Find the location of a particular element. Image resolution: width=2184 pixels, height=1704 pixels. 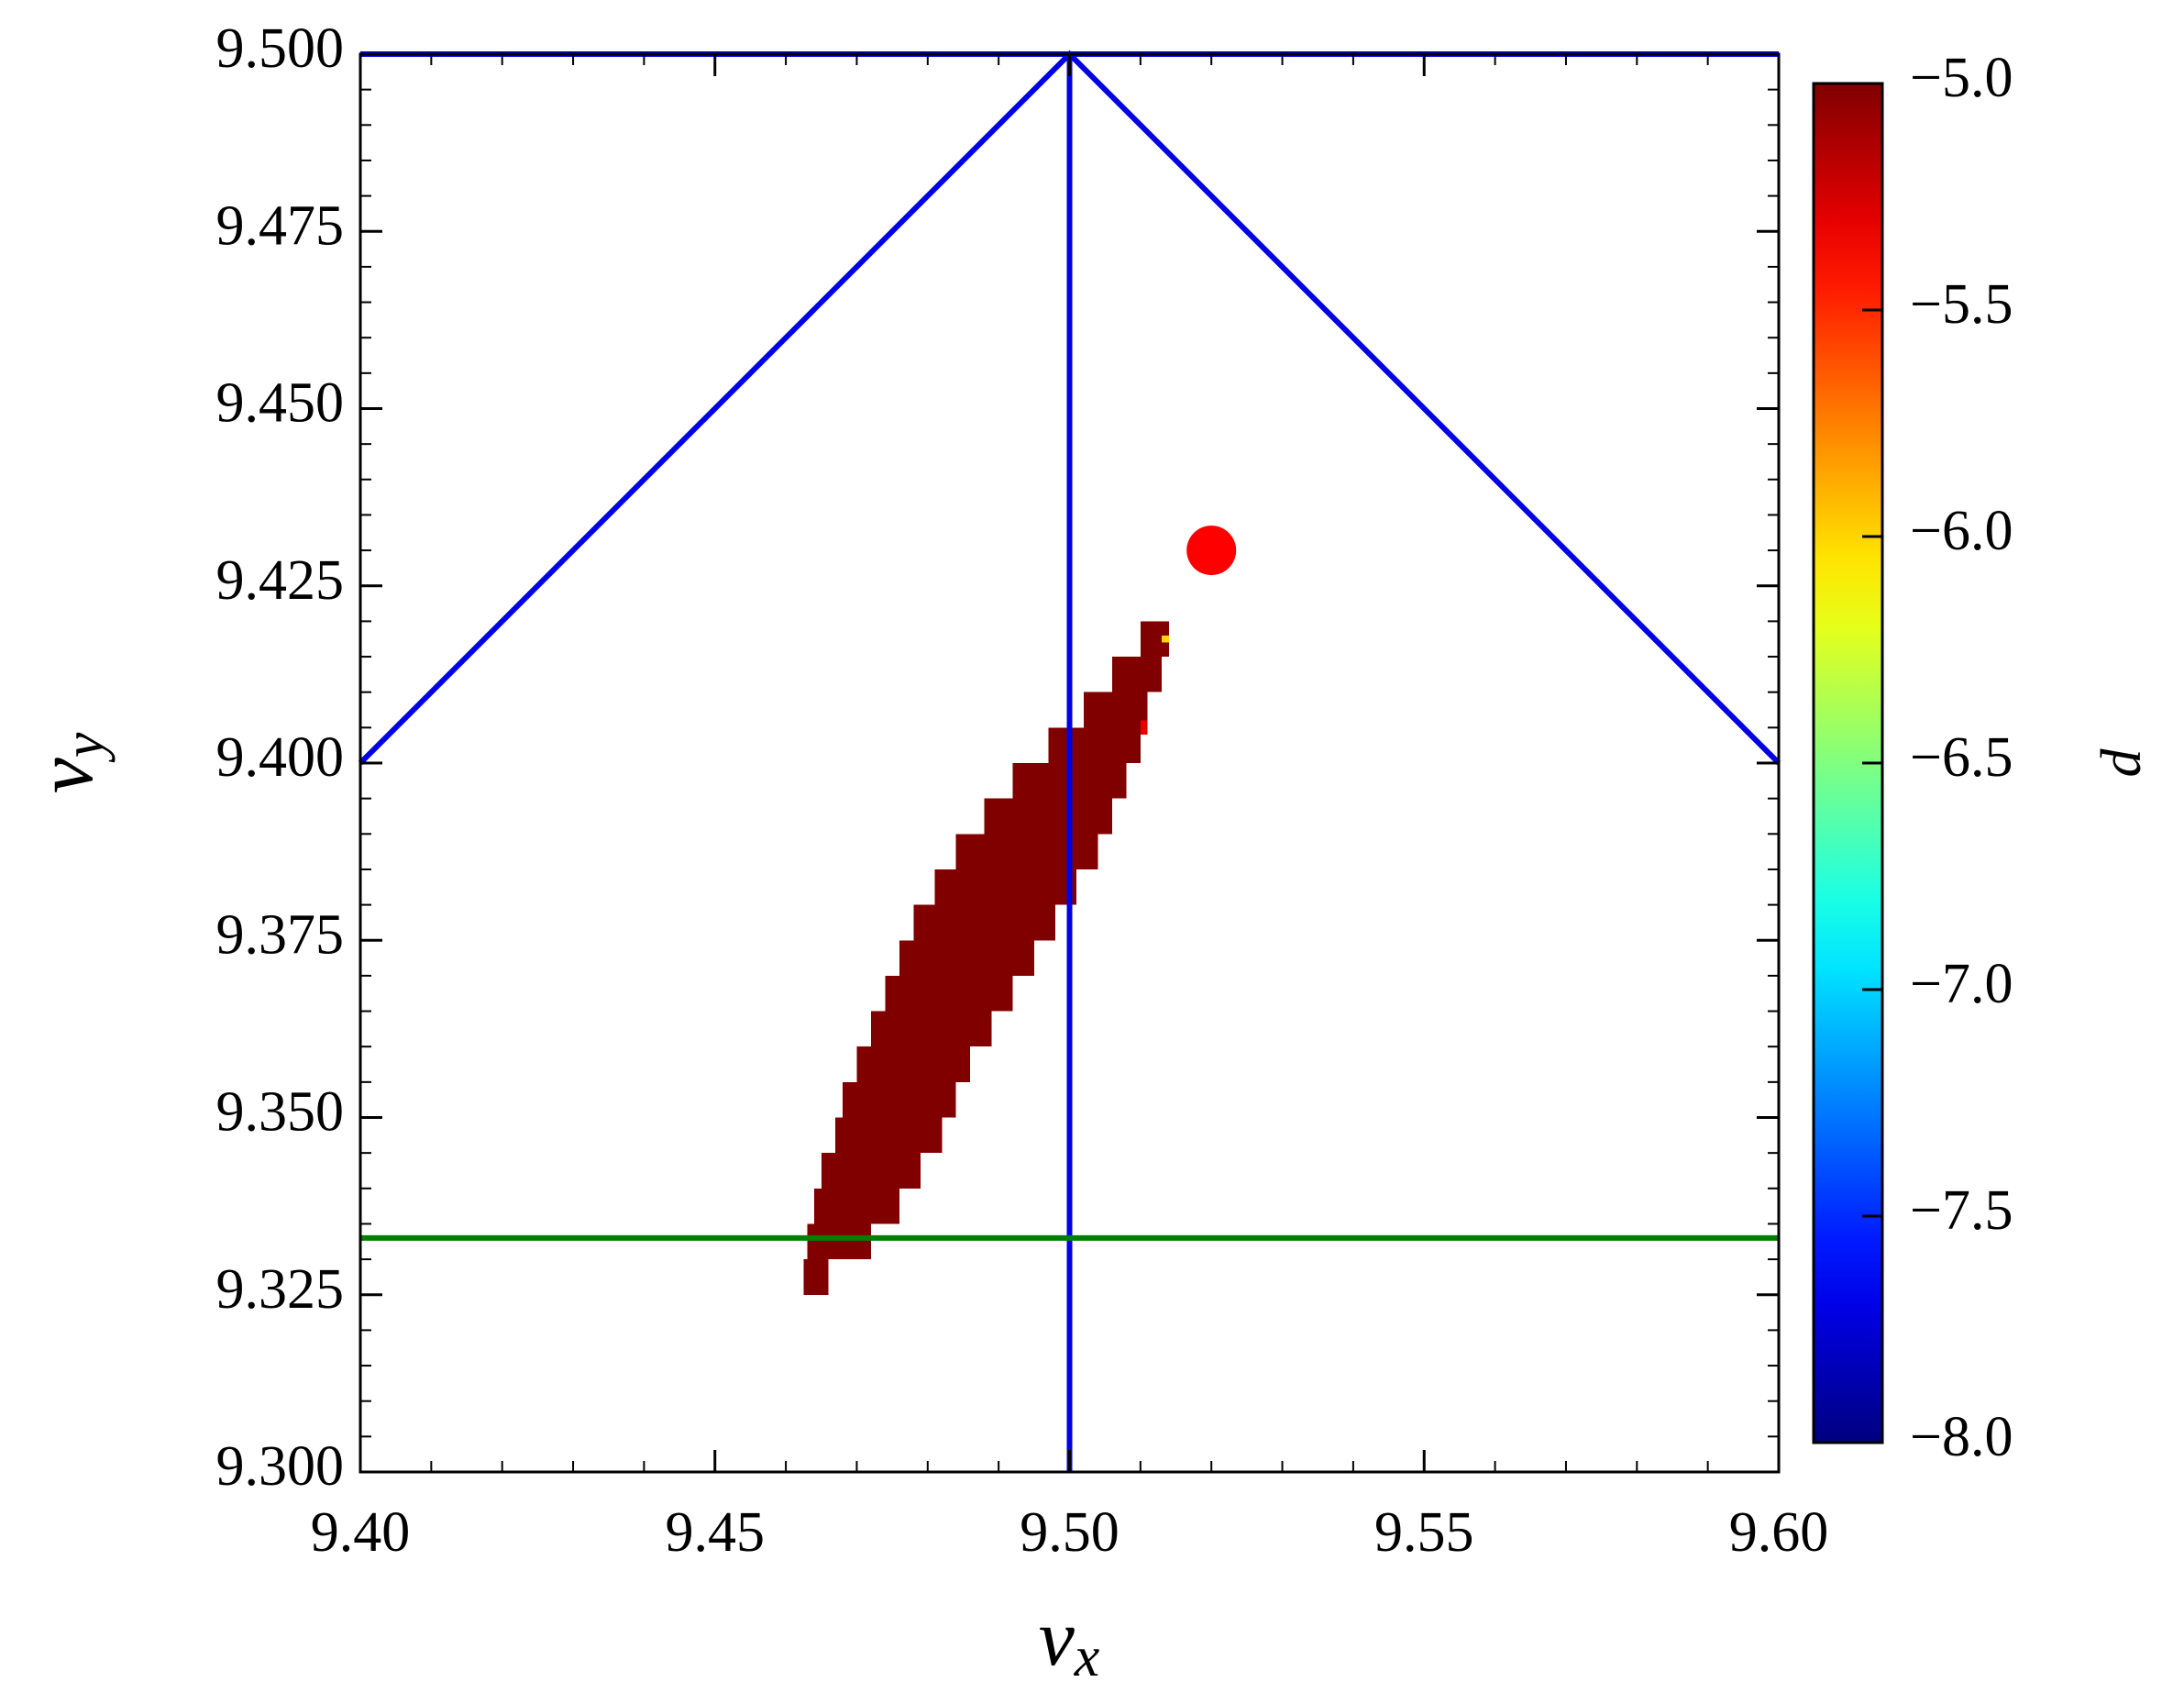

y-axis-label: νy is located at coordinates (68, 762).